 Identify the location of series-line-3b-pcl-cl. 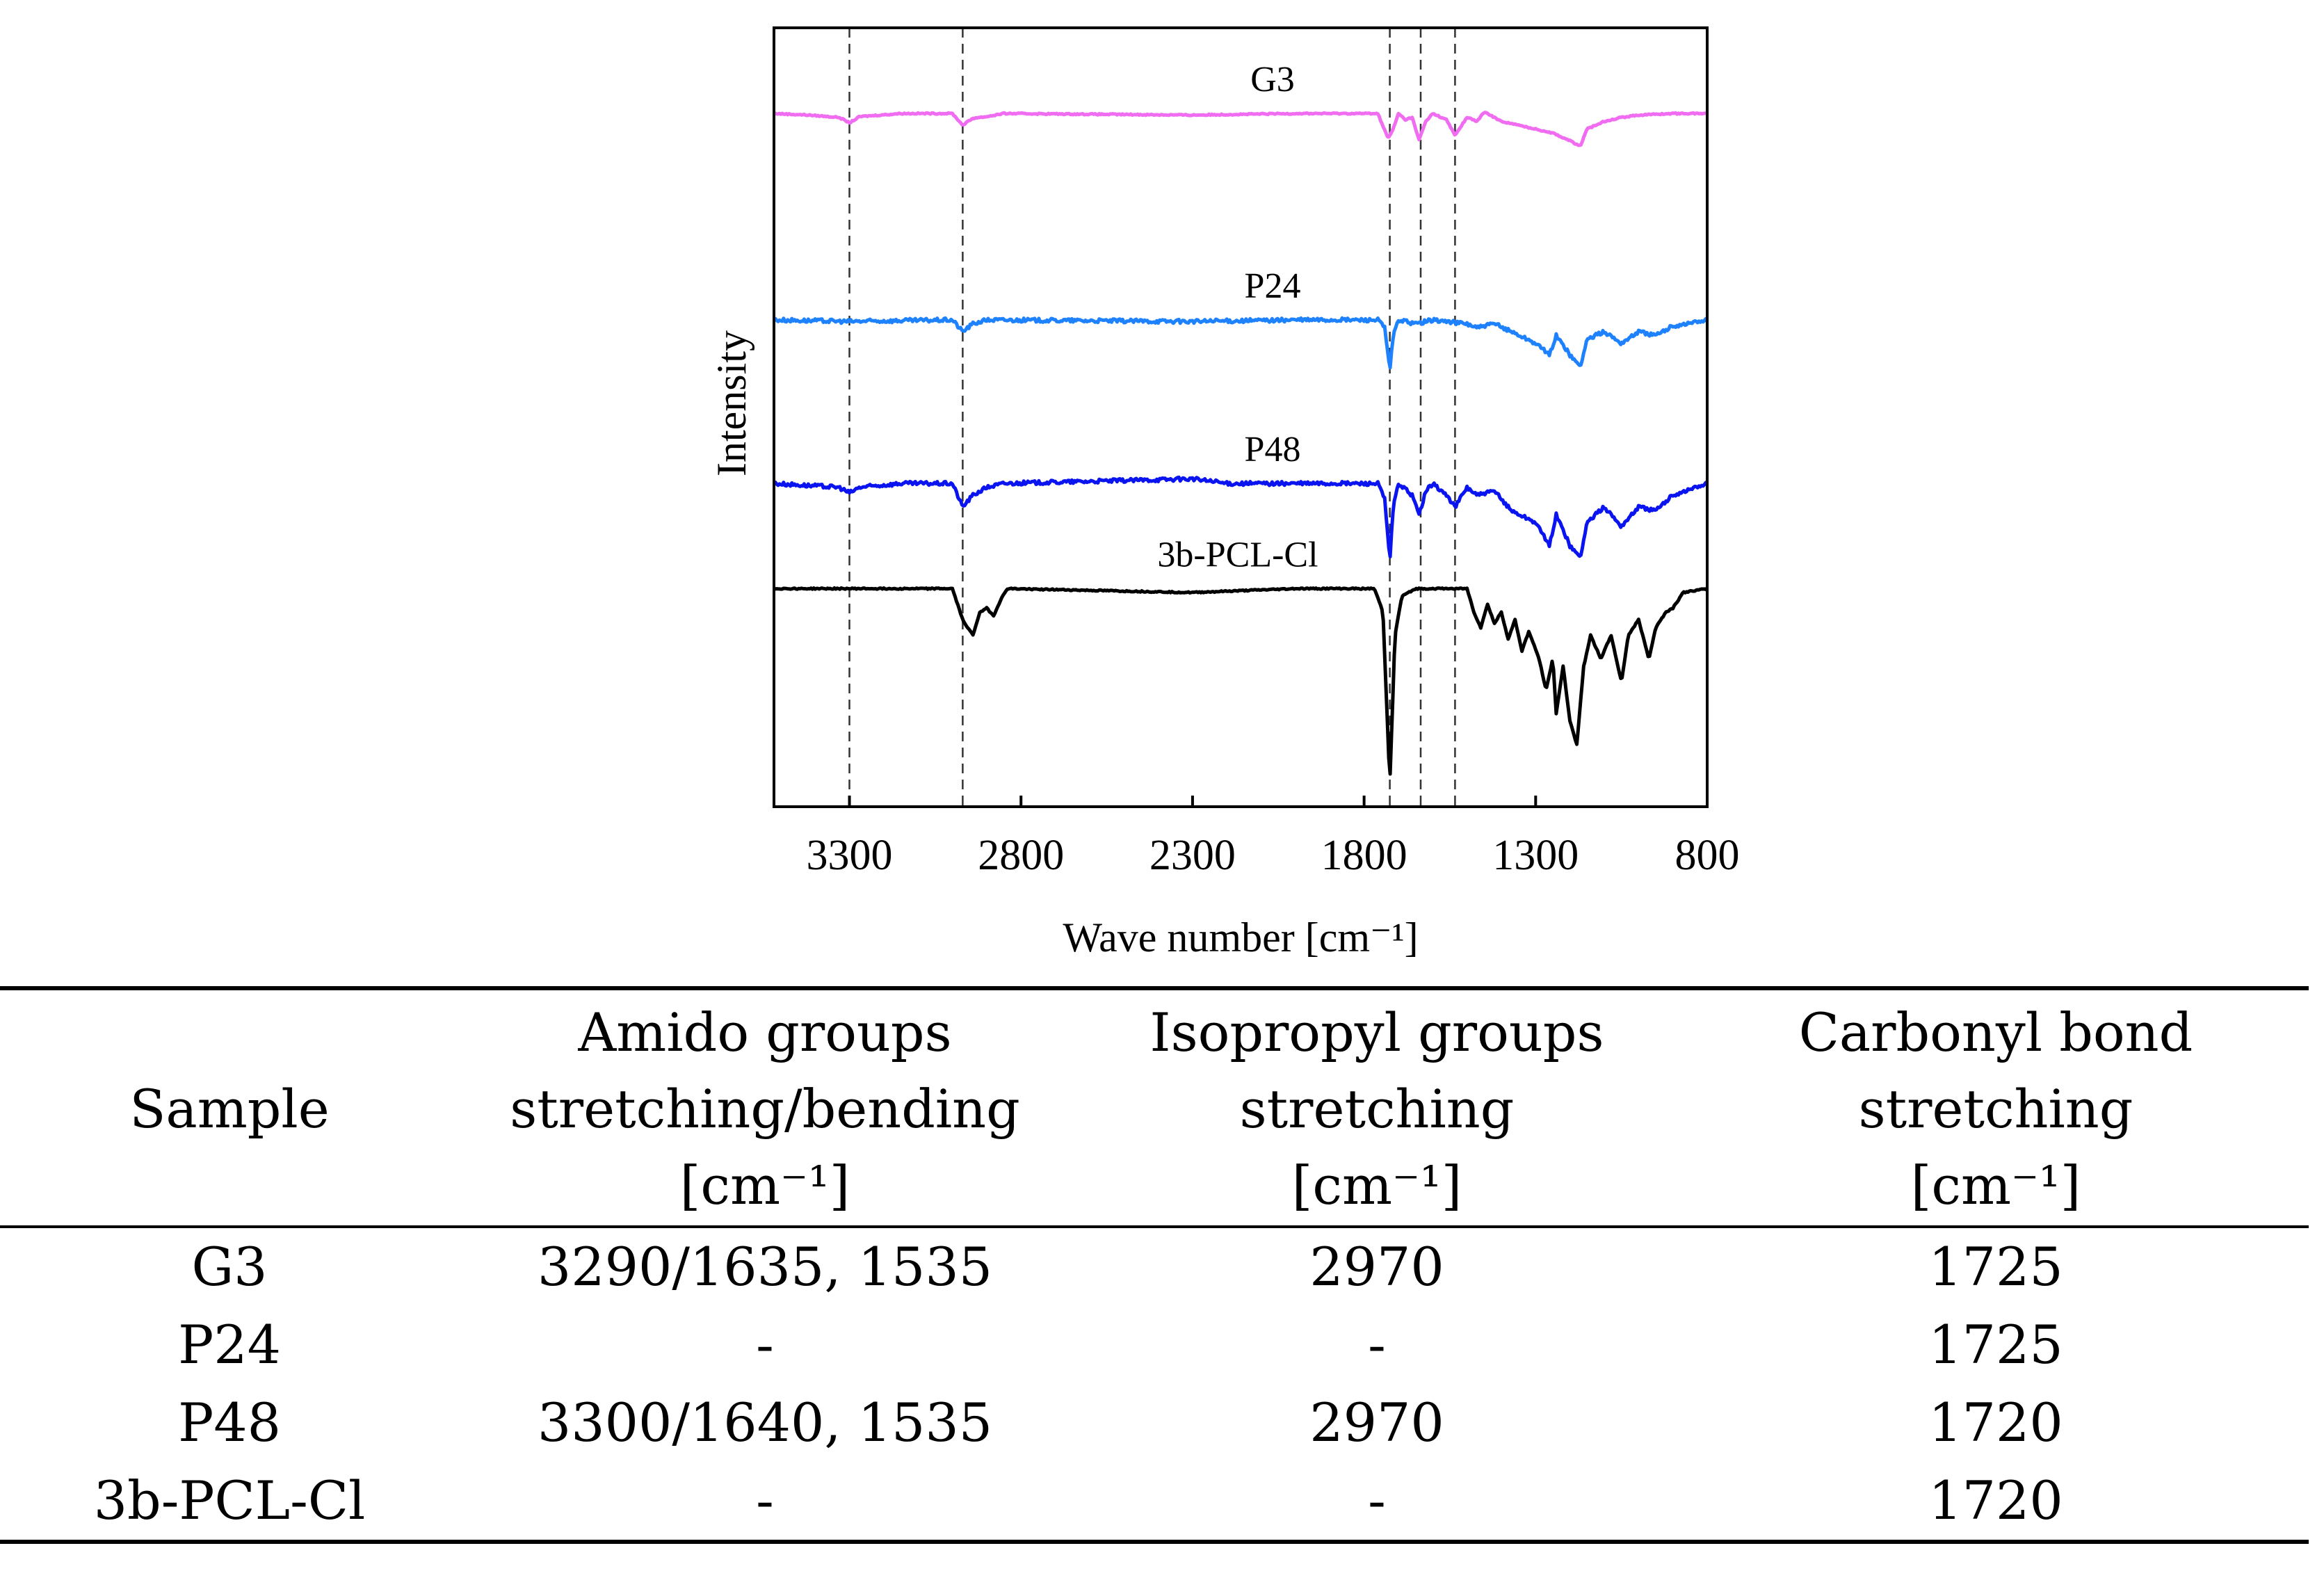
(1241, 681).